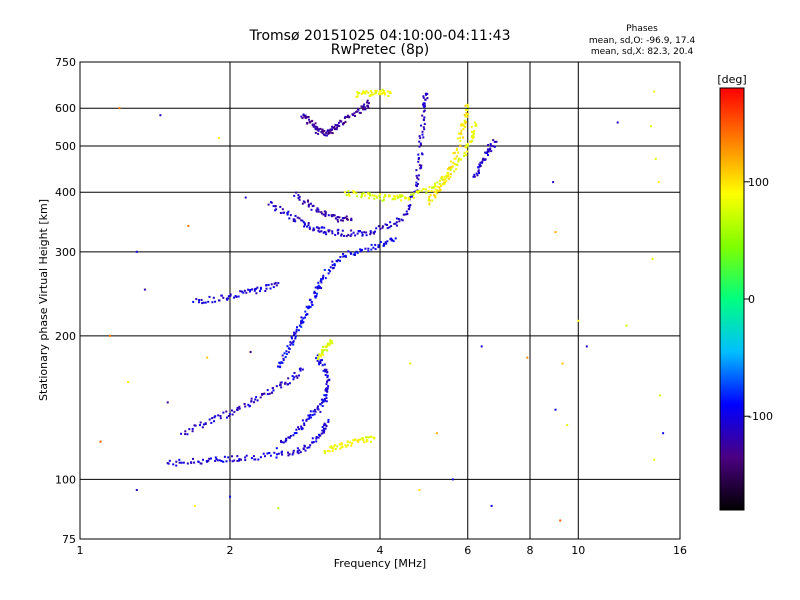  Describe the element at coordinates (758, 182) in the screenshot. I see `colorbar-tick-label: 100` at that location.